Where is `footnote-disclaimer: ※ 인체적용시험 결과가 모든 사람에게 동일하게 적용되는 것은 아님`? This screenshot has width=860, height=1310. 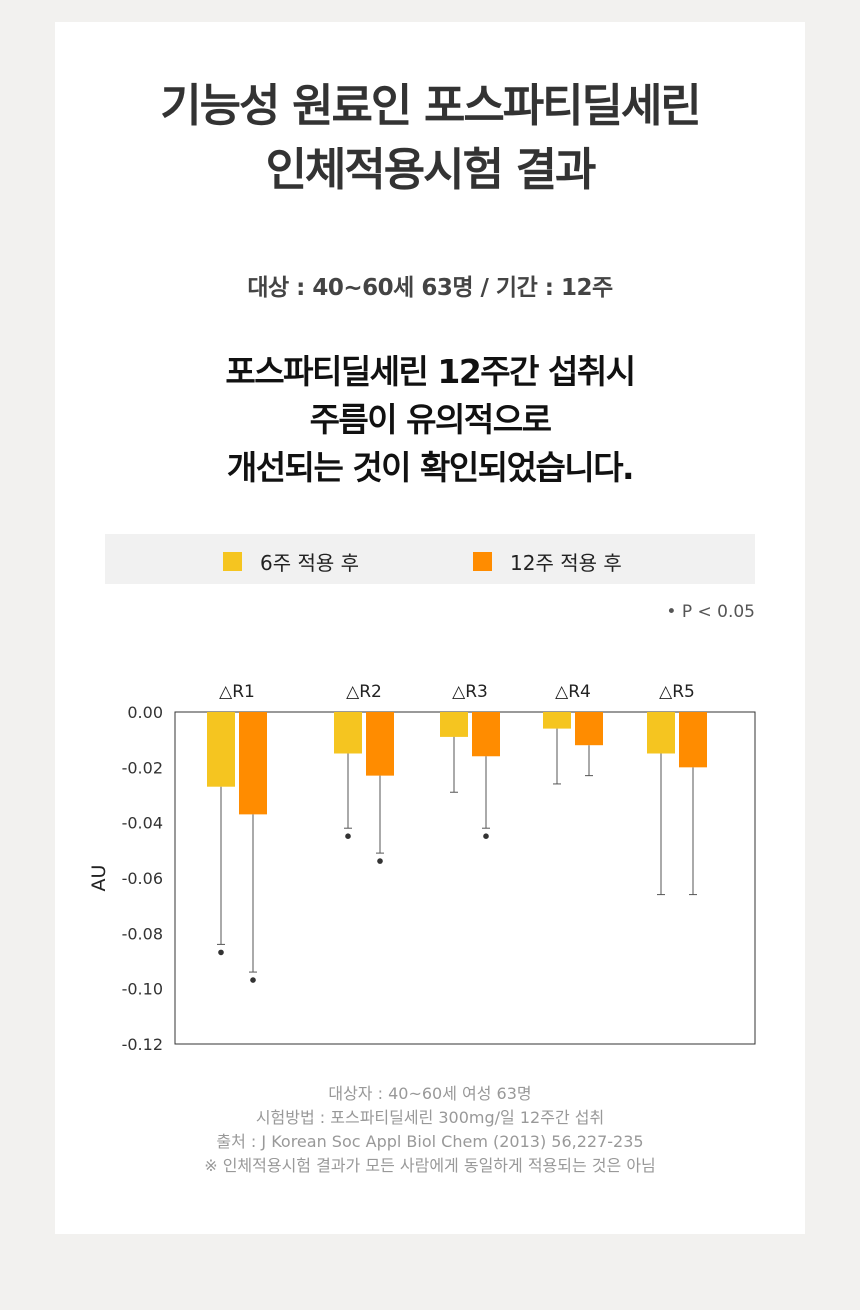
footnote-disclaimer: ※ 인체적용시험 결과가 모든 사람에게 동일하게 적용되는 것은 아님 is located at coordinates (430, 1165).